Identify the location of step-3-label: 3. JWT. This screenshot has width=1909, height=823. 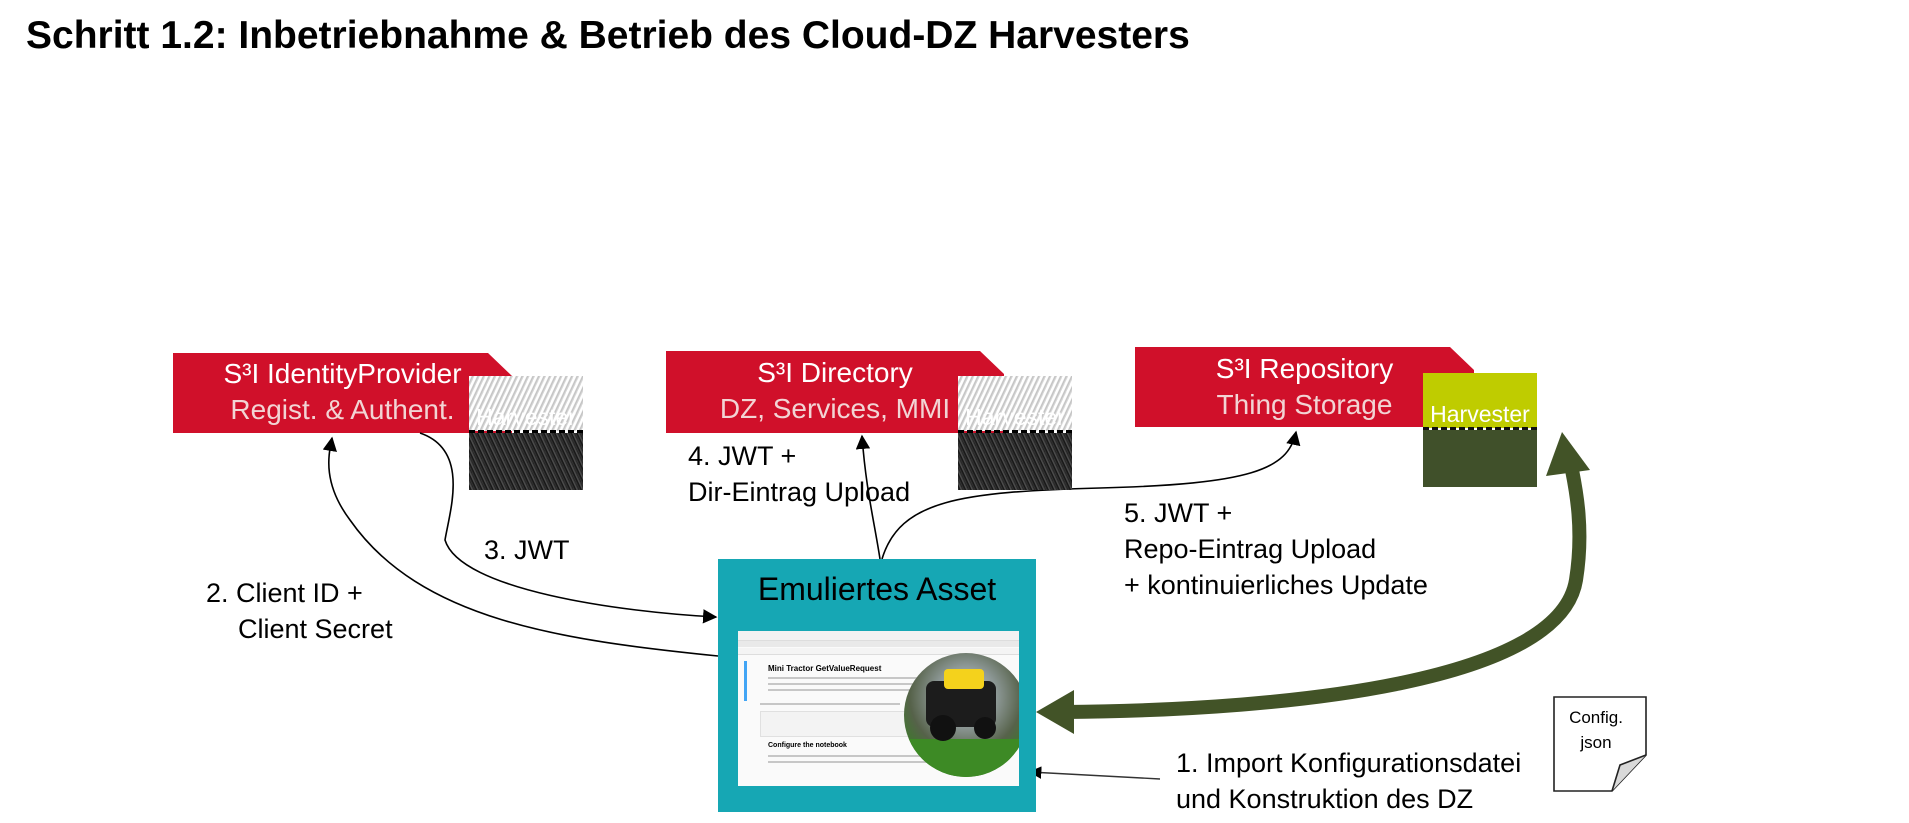
(527, 550).